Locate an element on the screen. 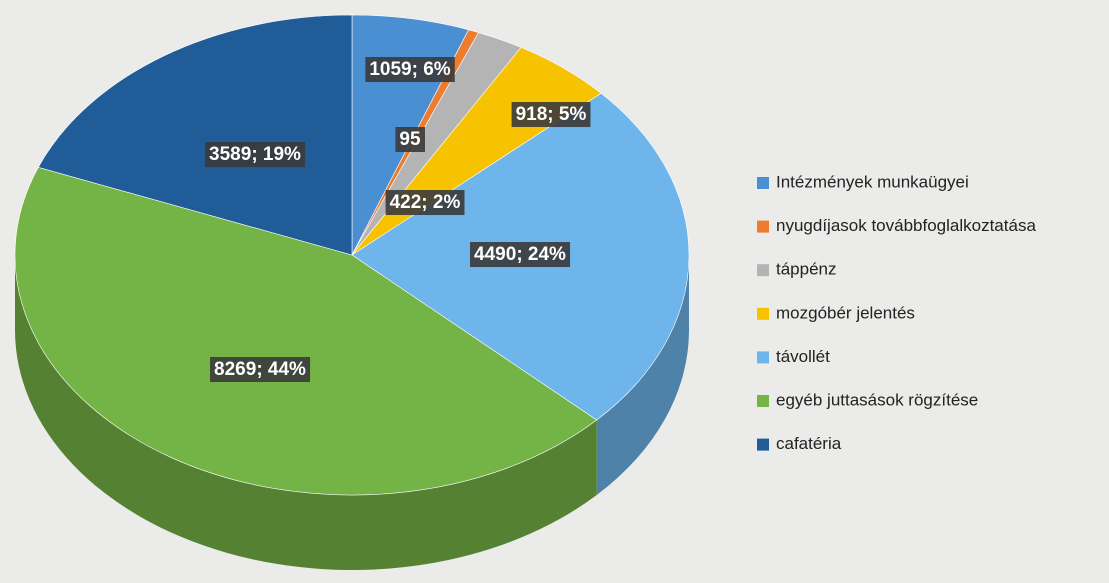 The image size is (1109, 583). legend-label: nyugdíjasok továbbfoglalkoztatása is located at coordinates (906, 225).